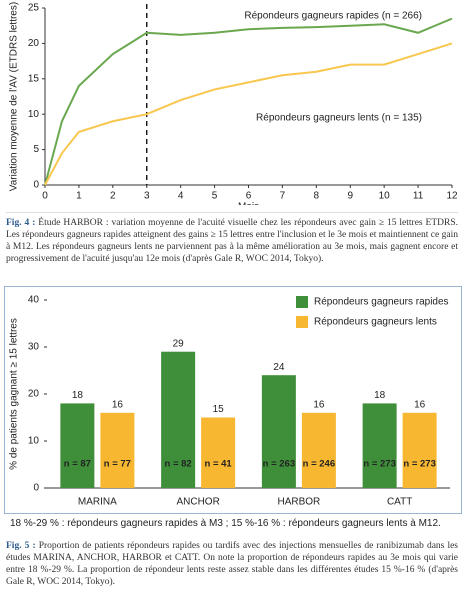 The image size is (466, 600). What do you see at coordinates (79, 196) in the screenshot?
I see `x-tick-label: 1` at bounding box center [79, 196].